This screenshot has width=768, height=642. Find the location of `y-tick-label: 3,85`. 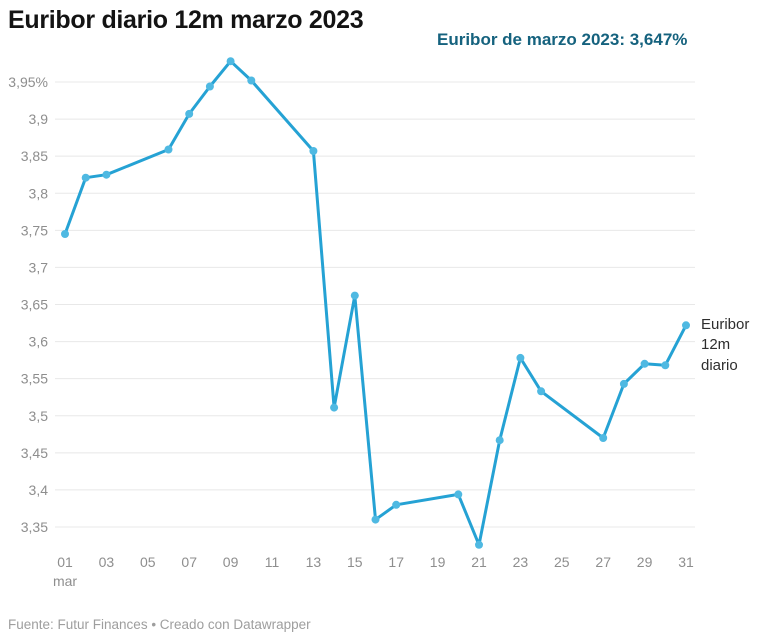

y-tick-label: 3,85 is located at coordinates (34, 156).